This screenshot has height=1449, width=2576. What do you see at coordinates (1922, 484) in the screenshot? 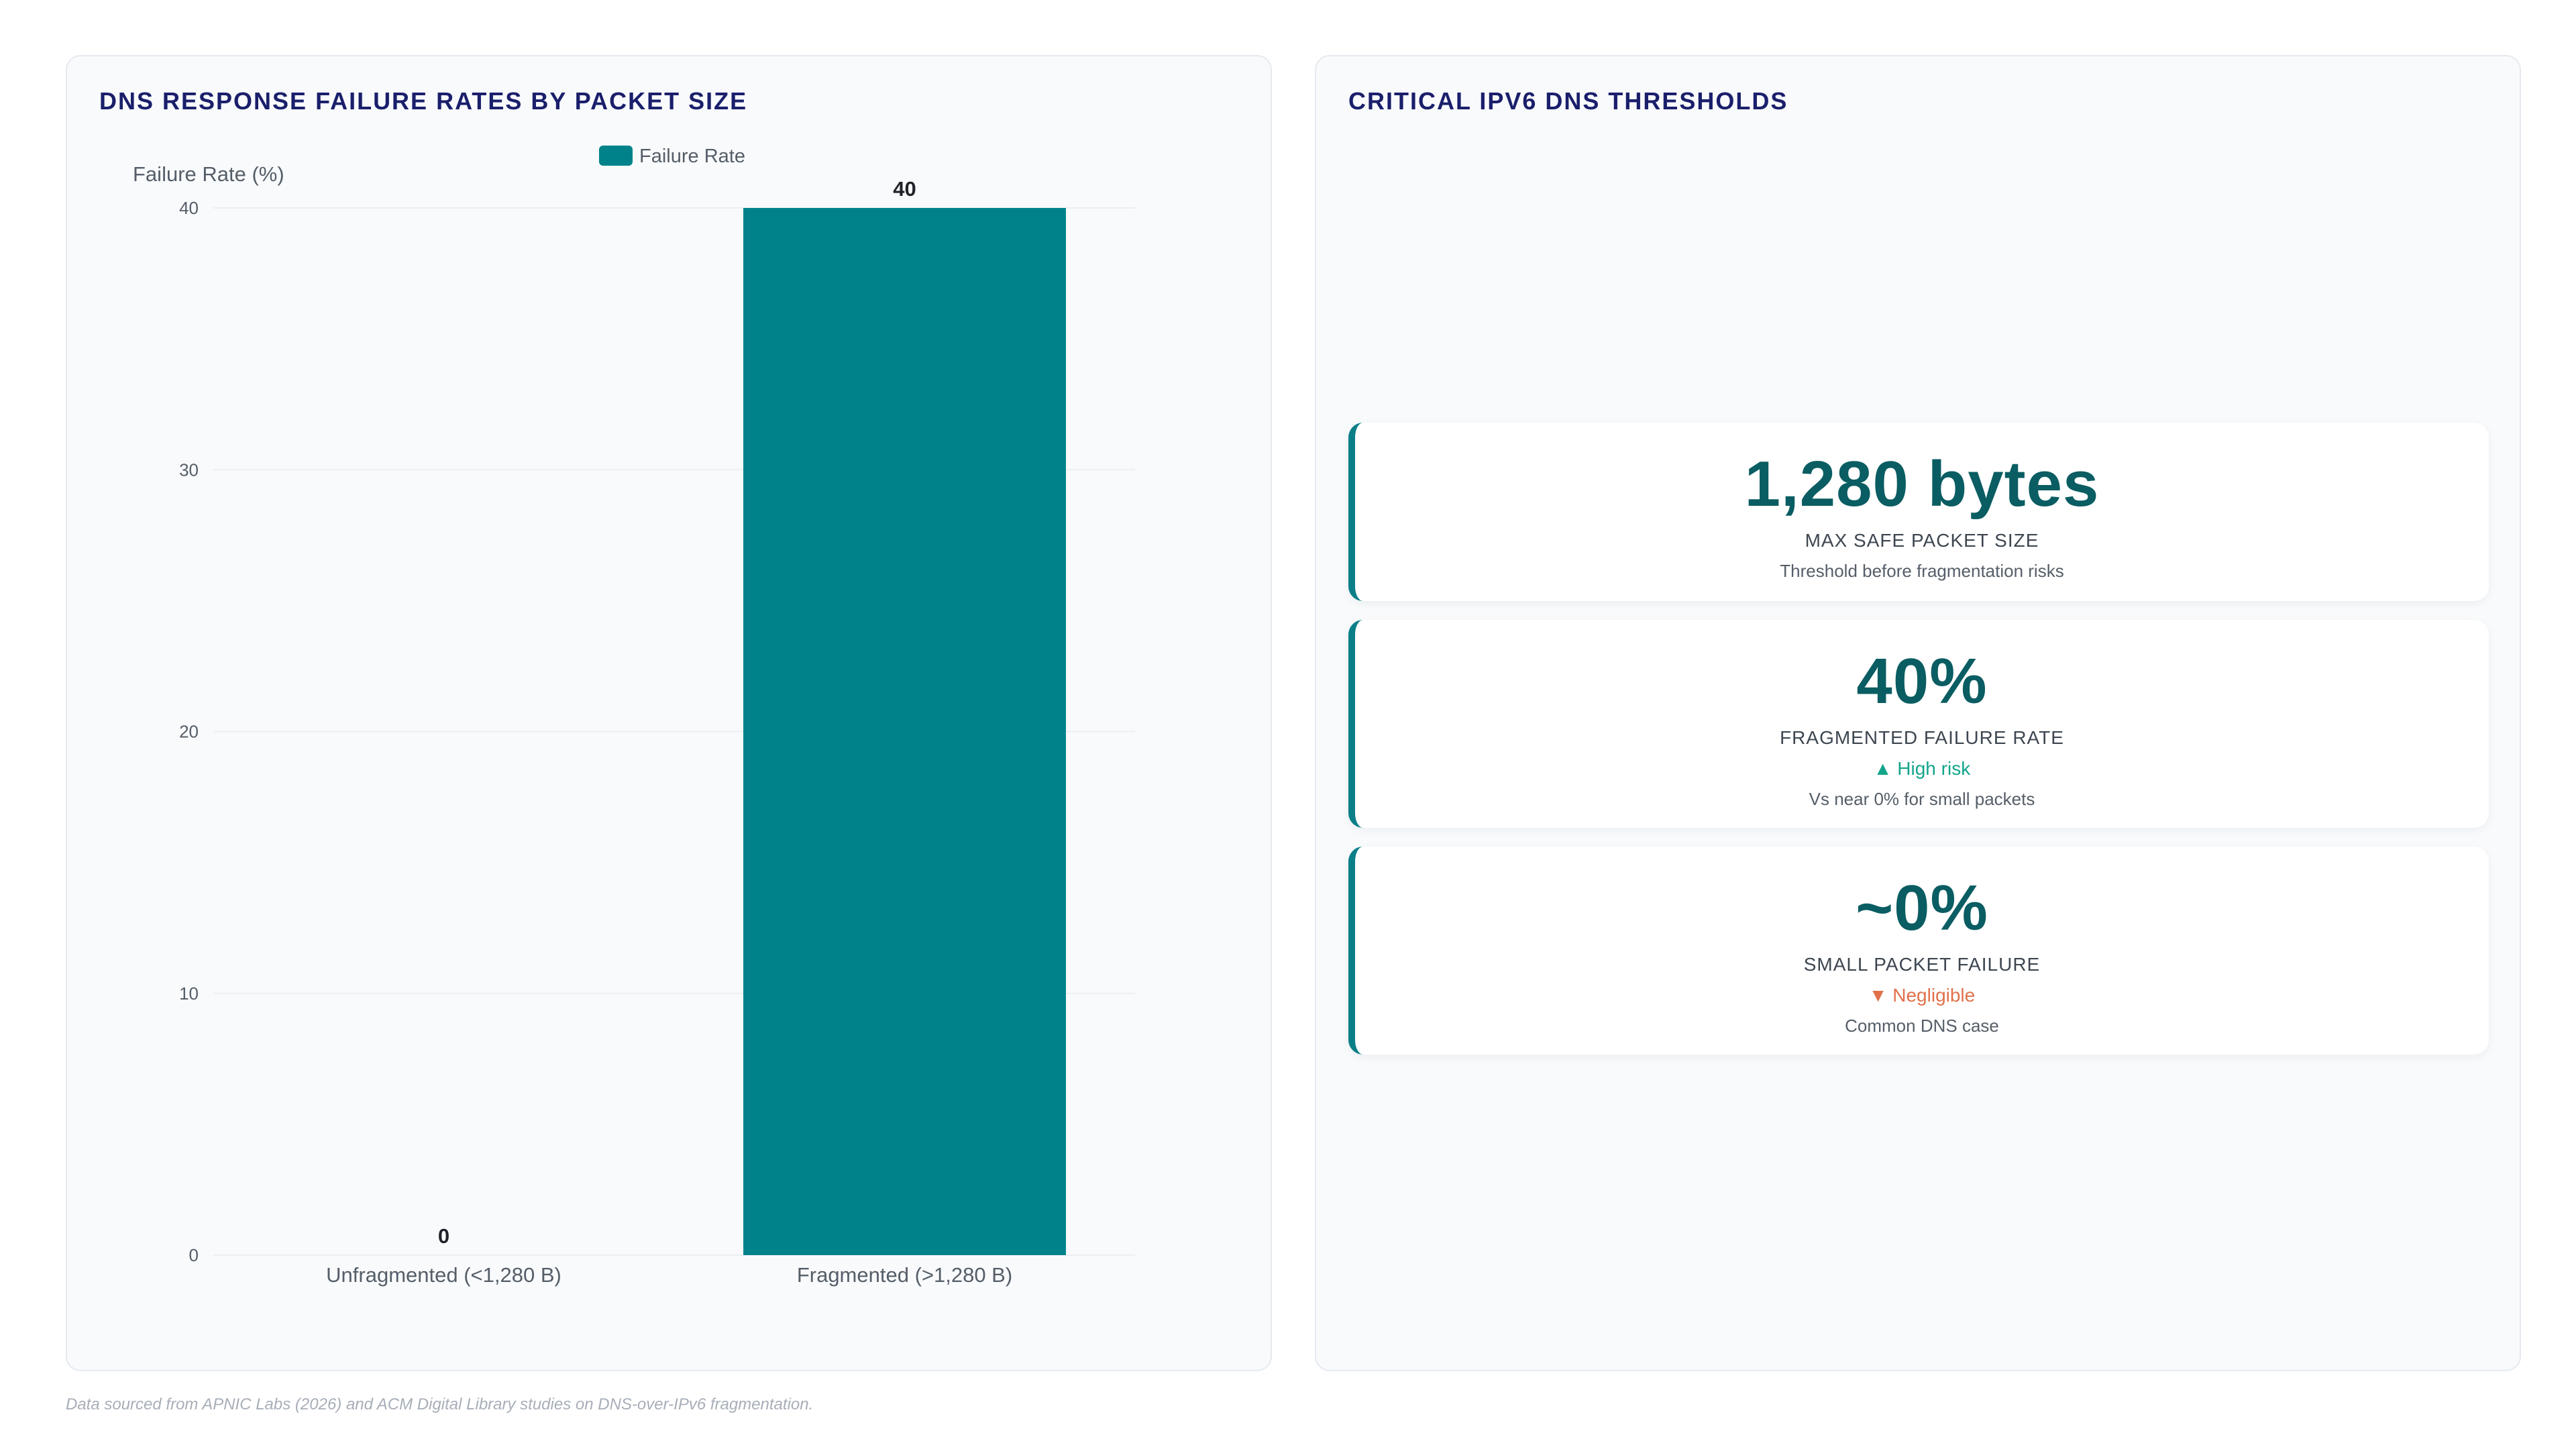
I see `stat-value: 1,280 bytes` at bounding box center [1922, 484].